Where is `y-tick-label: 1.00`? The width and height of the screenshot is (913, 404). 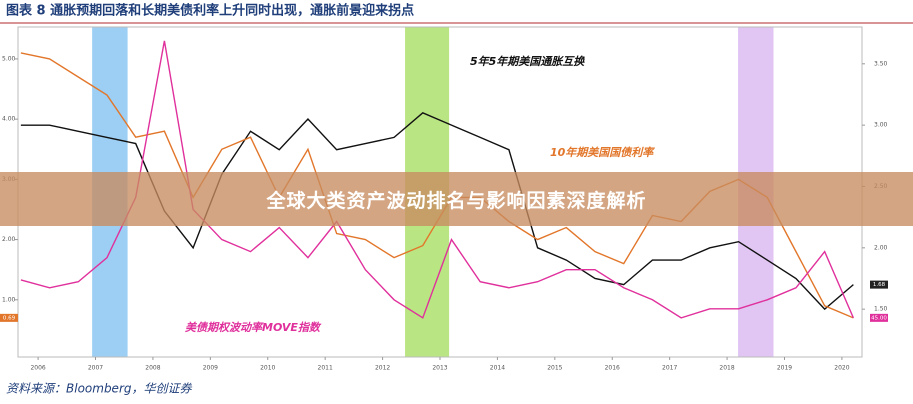 y-tick-label: 1.00 is located at coordinates (9, 299).